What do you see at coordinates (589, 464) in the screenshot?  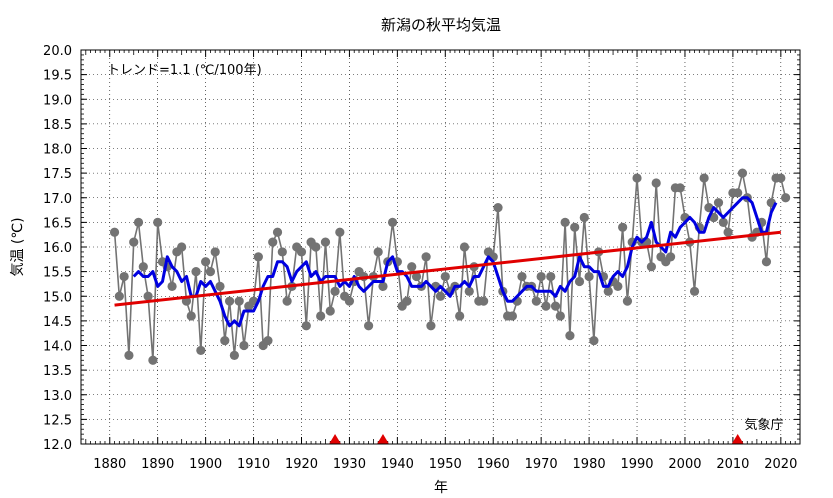 I see `x-tick-label: 1980` at bounding box center [589, 464].